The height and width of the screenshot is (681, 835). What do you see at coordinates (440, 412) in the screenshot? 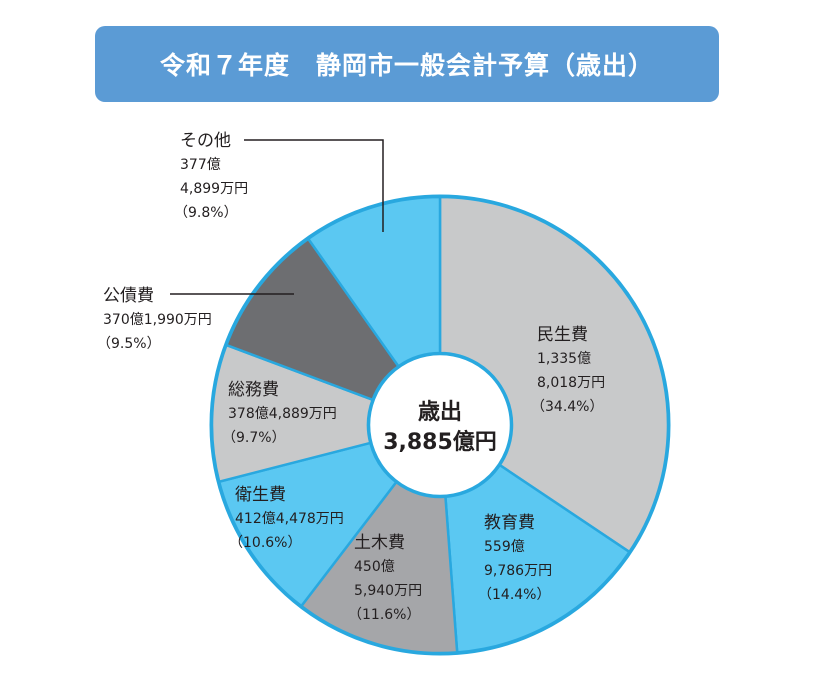
I see `center-label-1: 歳出` at bounding box center [440, 412].